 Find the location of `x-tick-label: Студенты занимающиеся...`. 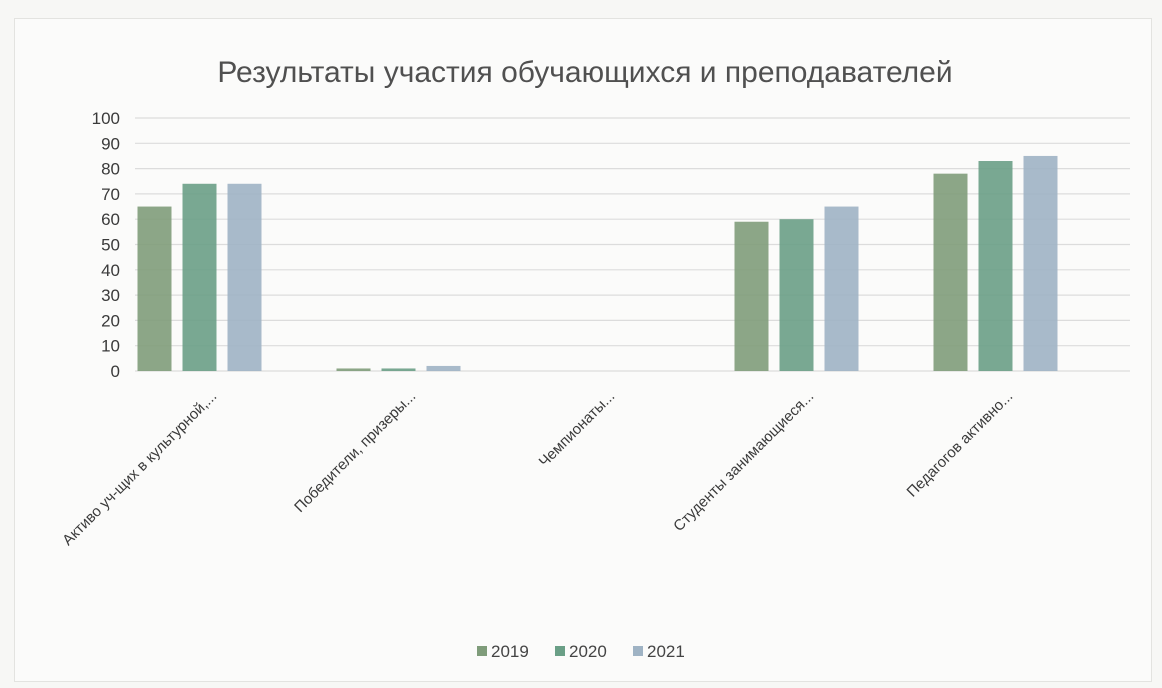

x-tick-label: Студенты занимающиеся... is located at coordinates (743, 461).